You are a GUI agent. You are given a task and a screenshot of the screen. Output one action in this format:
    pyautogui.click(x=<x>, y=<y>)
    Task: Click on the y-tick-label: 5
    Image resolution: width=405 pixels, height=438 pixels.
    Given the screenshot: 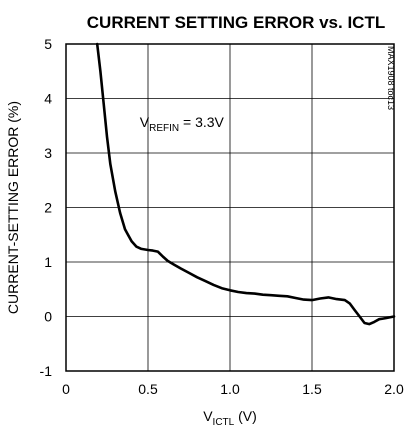 What is the action you would take?
    pyautogui.click(x=48, y=44)
    